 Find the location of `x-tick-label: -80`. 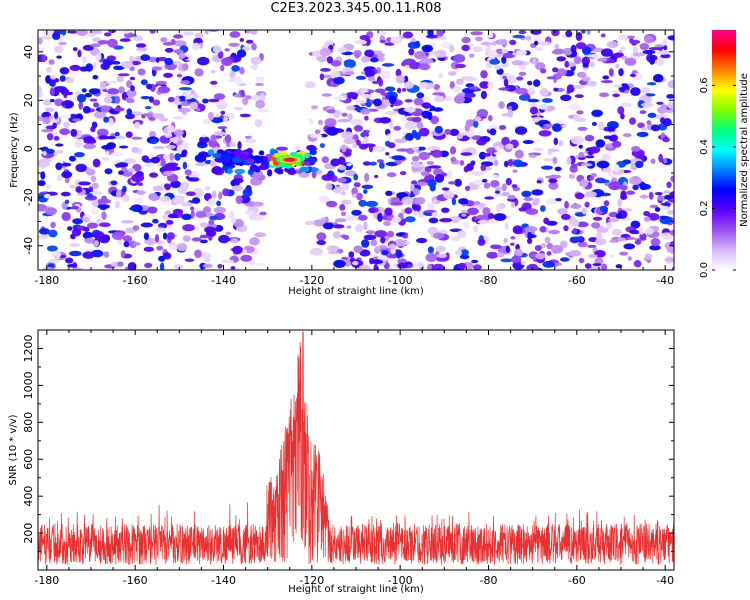

x-tick-label: -80 is located at coordinates (489, 280).